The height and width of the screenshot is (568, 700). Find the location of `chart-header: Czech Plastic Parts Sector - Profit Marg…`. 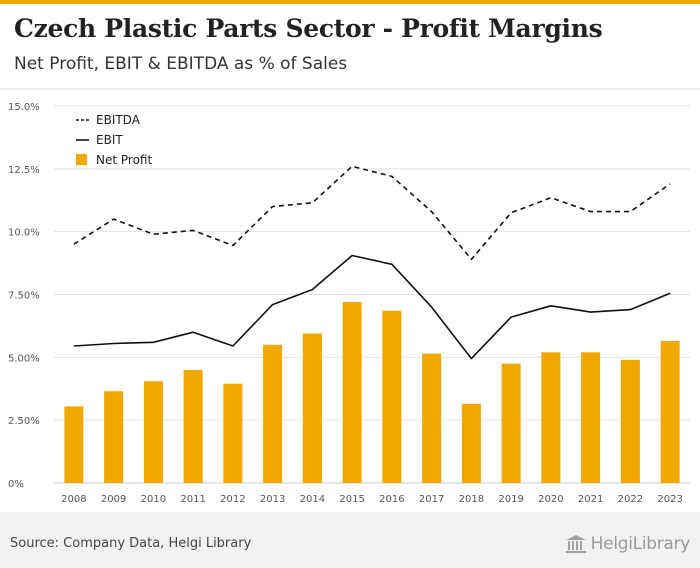

chart-header: Czech Plastic Parts Sector - Profit Marg… is located at coordinates (350, 46).